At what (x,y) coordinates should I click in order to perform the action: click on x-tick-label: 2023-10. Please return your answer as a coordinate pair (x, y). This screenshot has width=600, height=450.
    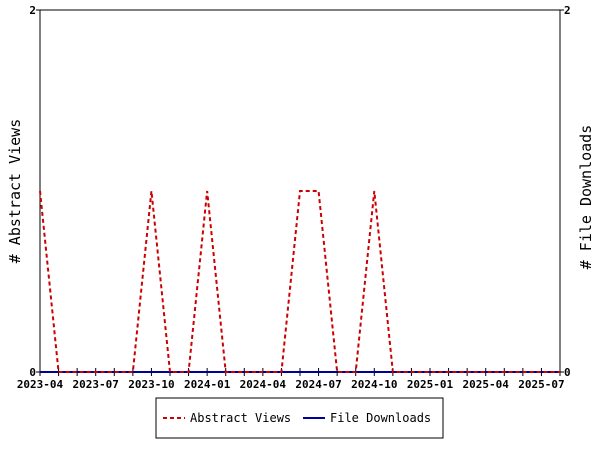
    Looking at the image, I should click on (151, 384).